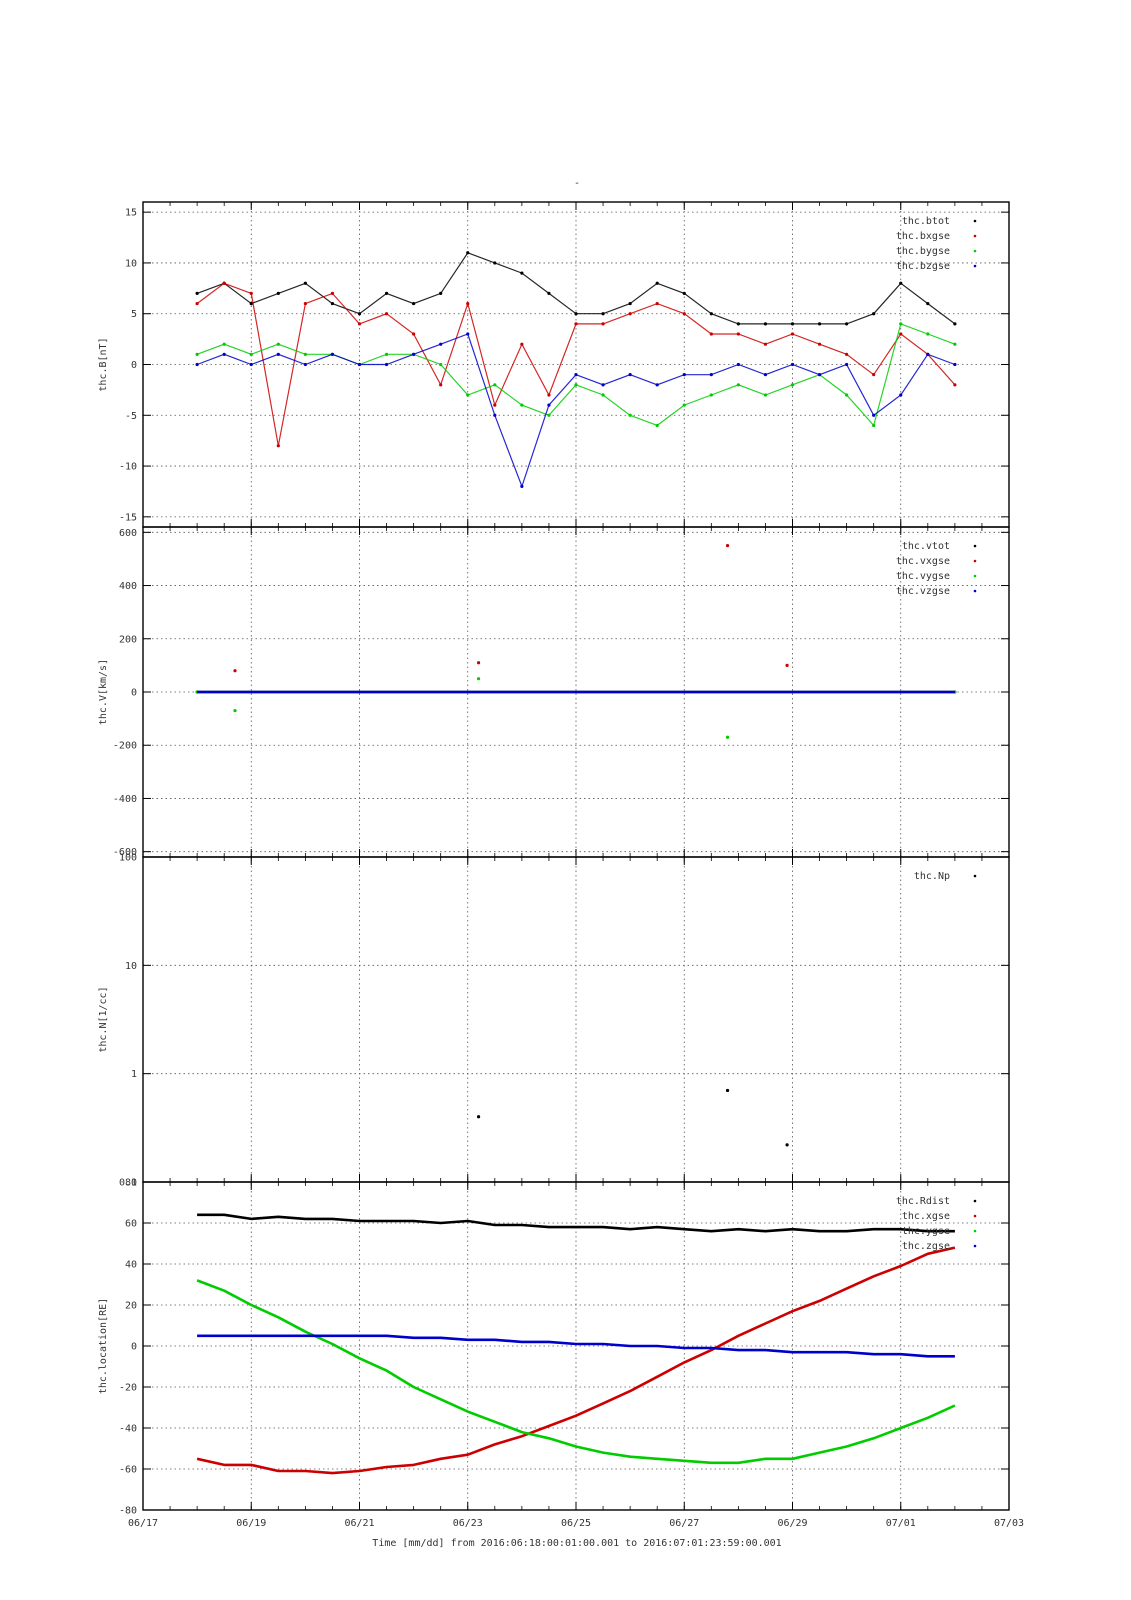 The height and width of the screenshot is (1600, 1131). Describe the element at coordinates (128, 467) in the screenshot. I see `y-tick-label: -10` at that location.